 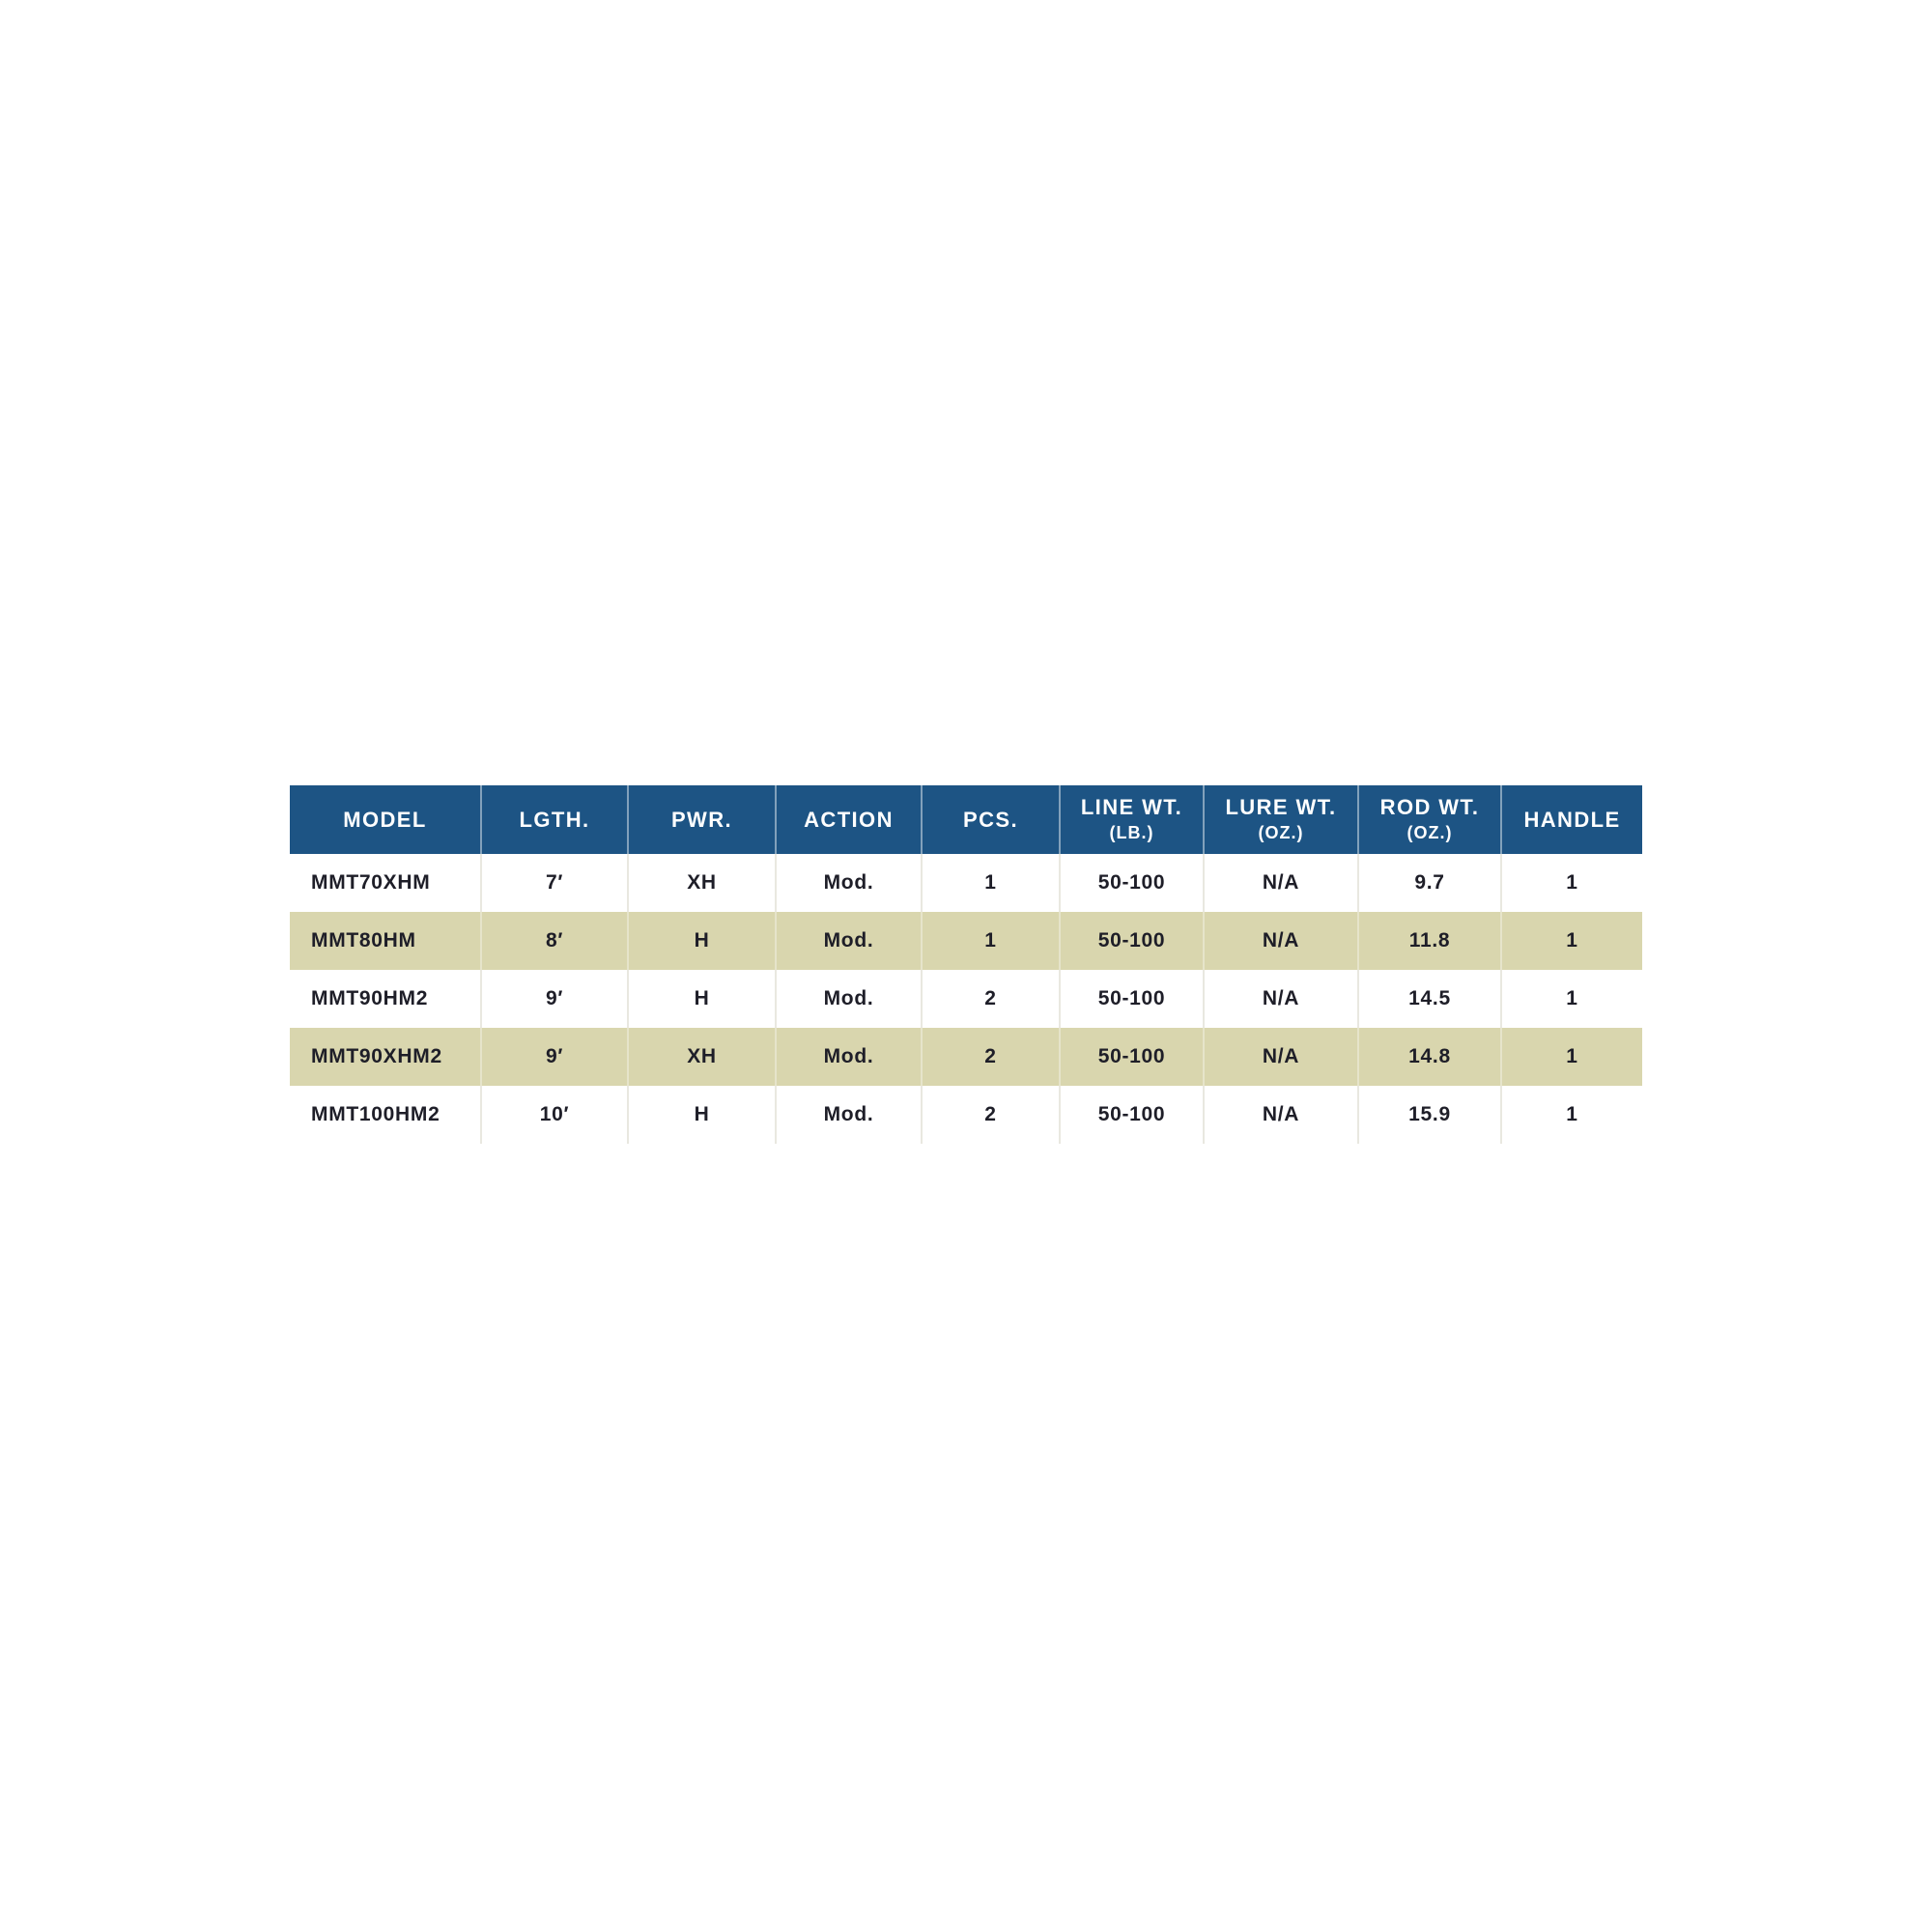 What do you see at coordinates (1429, 806) in the screenshot?
I see `column-header-label: ROD WT.` at bounding box center [1429, 806].